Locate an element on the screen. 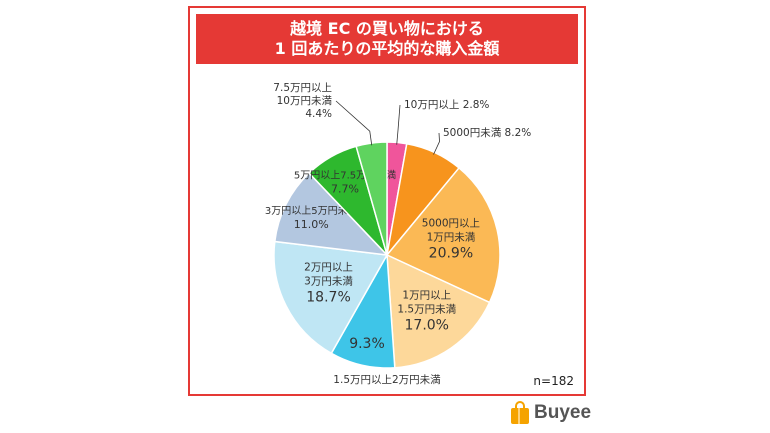  chart-title: 越境 EC の買い物における 1 回あたりの平均的な購入金額 is located at coordinates (387, 39).